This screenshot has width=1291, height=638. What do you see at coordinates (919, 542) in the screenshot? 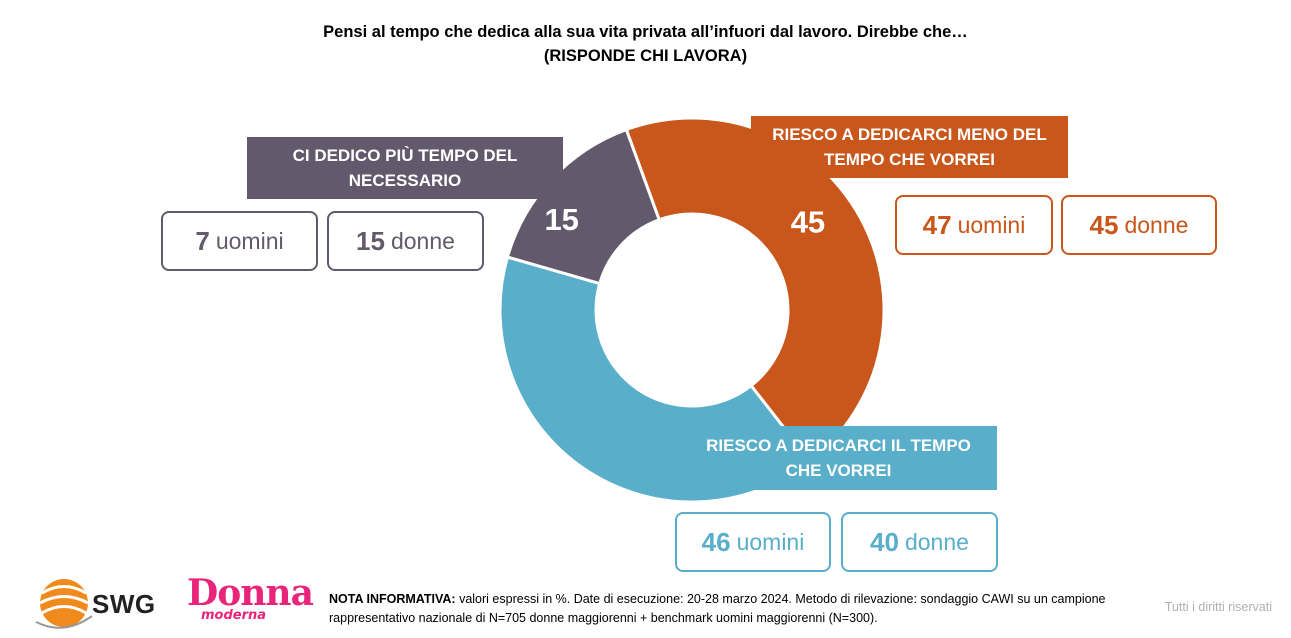
I see `pill-tempo-donne: 40 donne` at bounding box center [919, 542].